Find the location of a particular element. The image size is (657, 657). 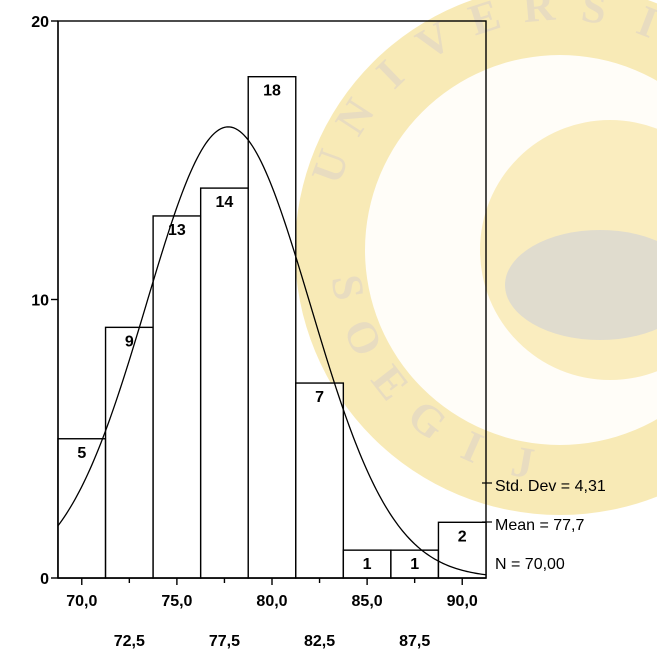

statistics-legend: Std. Dev = 4,31 Mean = 77,7 N = 70,00 is located at coordinates (544, 525).